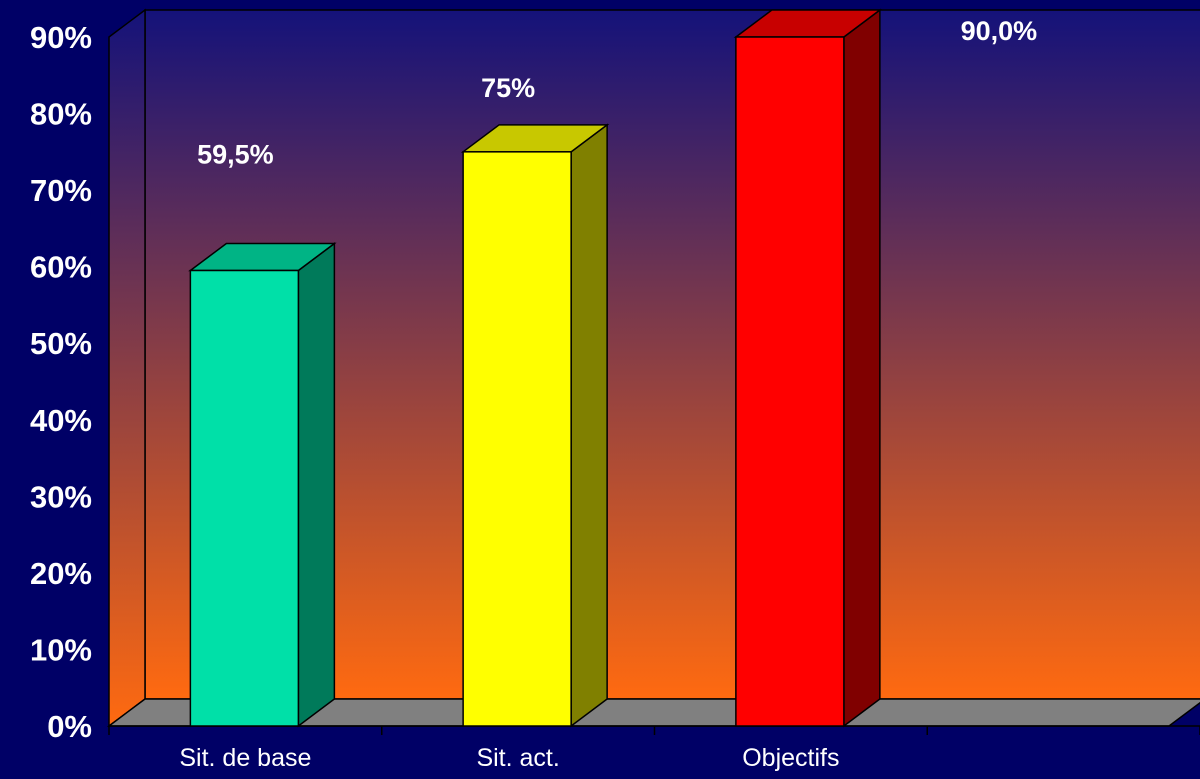  I want to click on data-label: 59,5%, so click(235, 154).